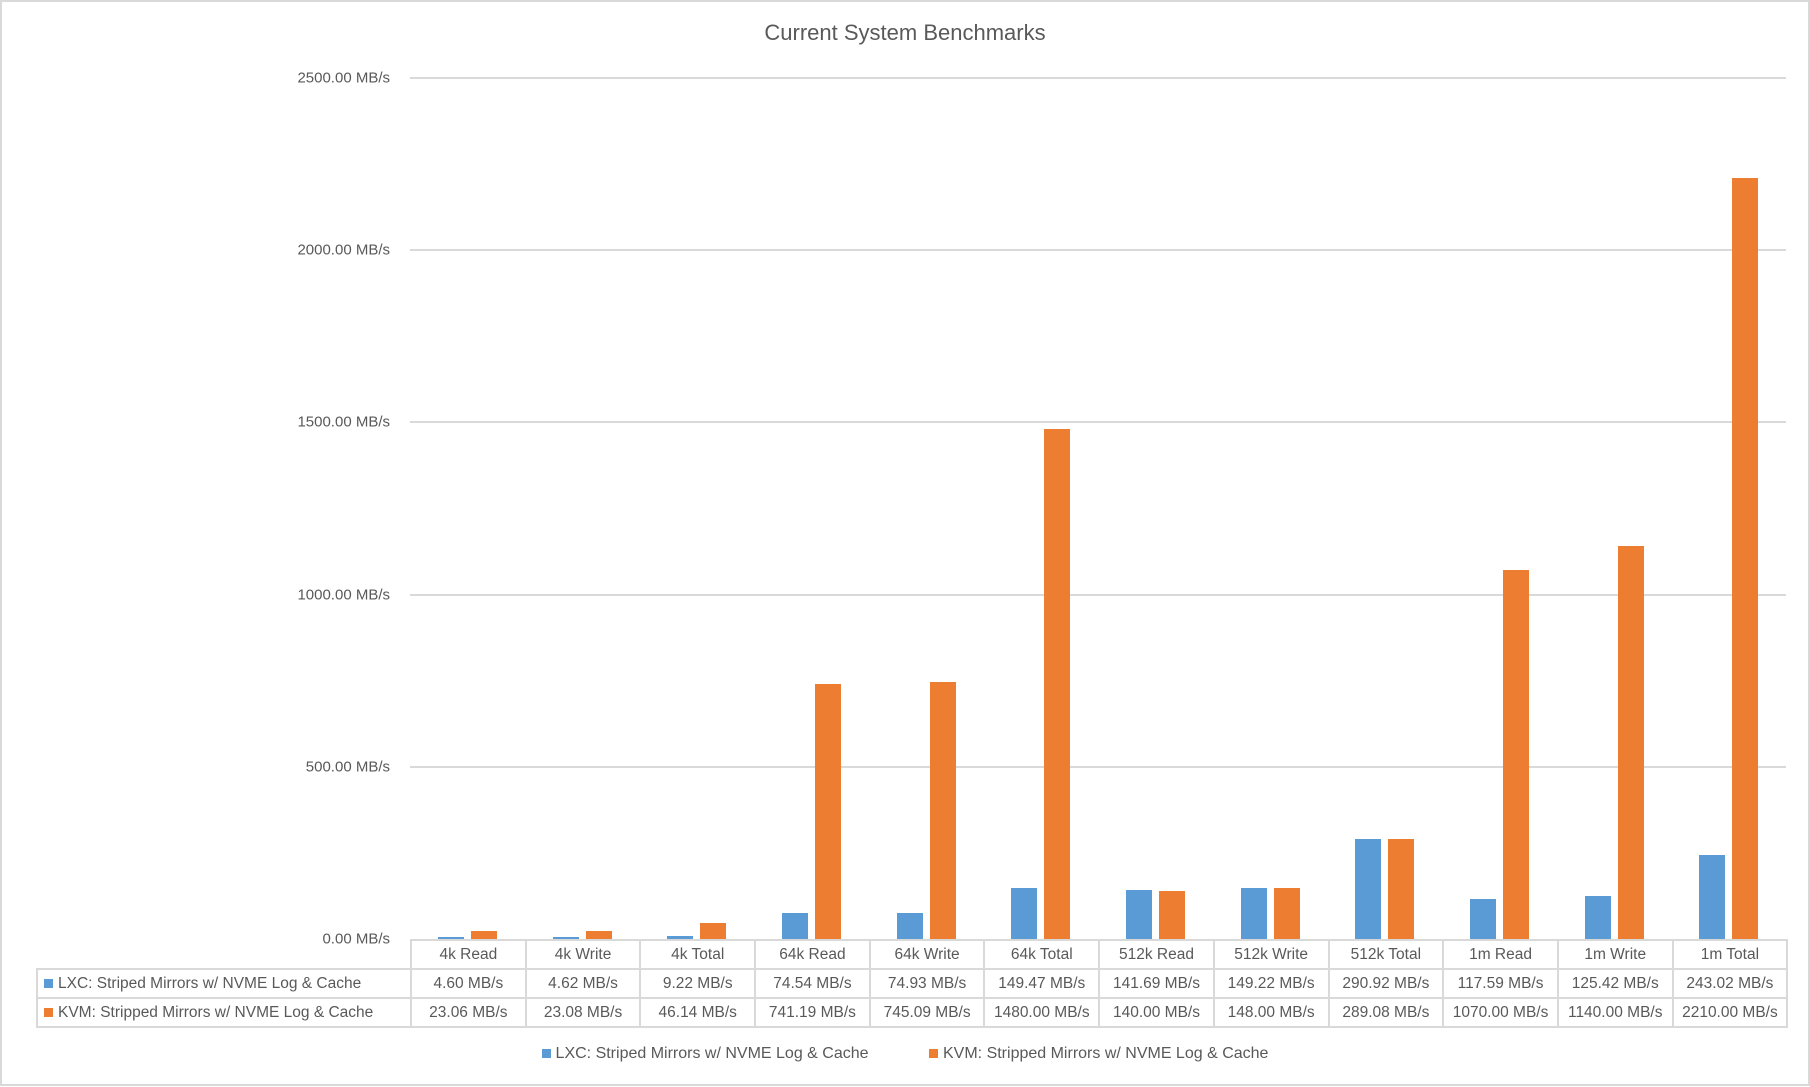  What do you see at coordinates (1615, 954) in the screenshot?
I see `category-label: 1m Write` at bounding box center [1615, 954].